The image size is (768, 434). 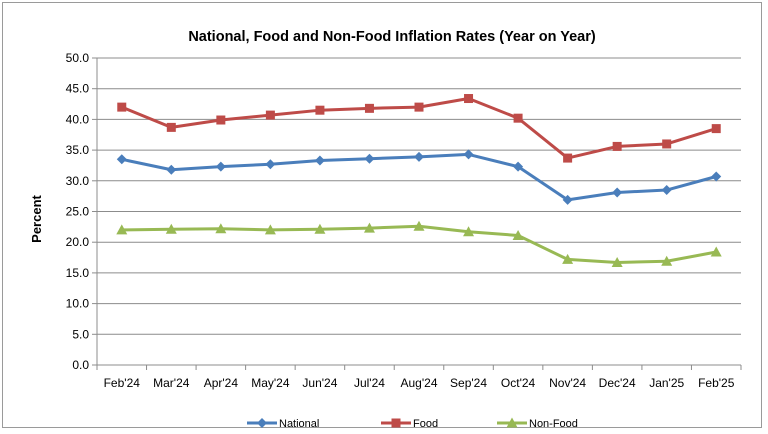 I want to click on legend-item-non-food: Non-Food, so click(x=537, y=423).